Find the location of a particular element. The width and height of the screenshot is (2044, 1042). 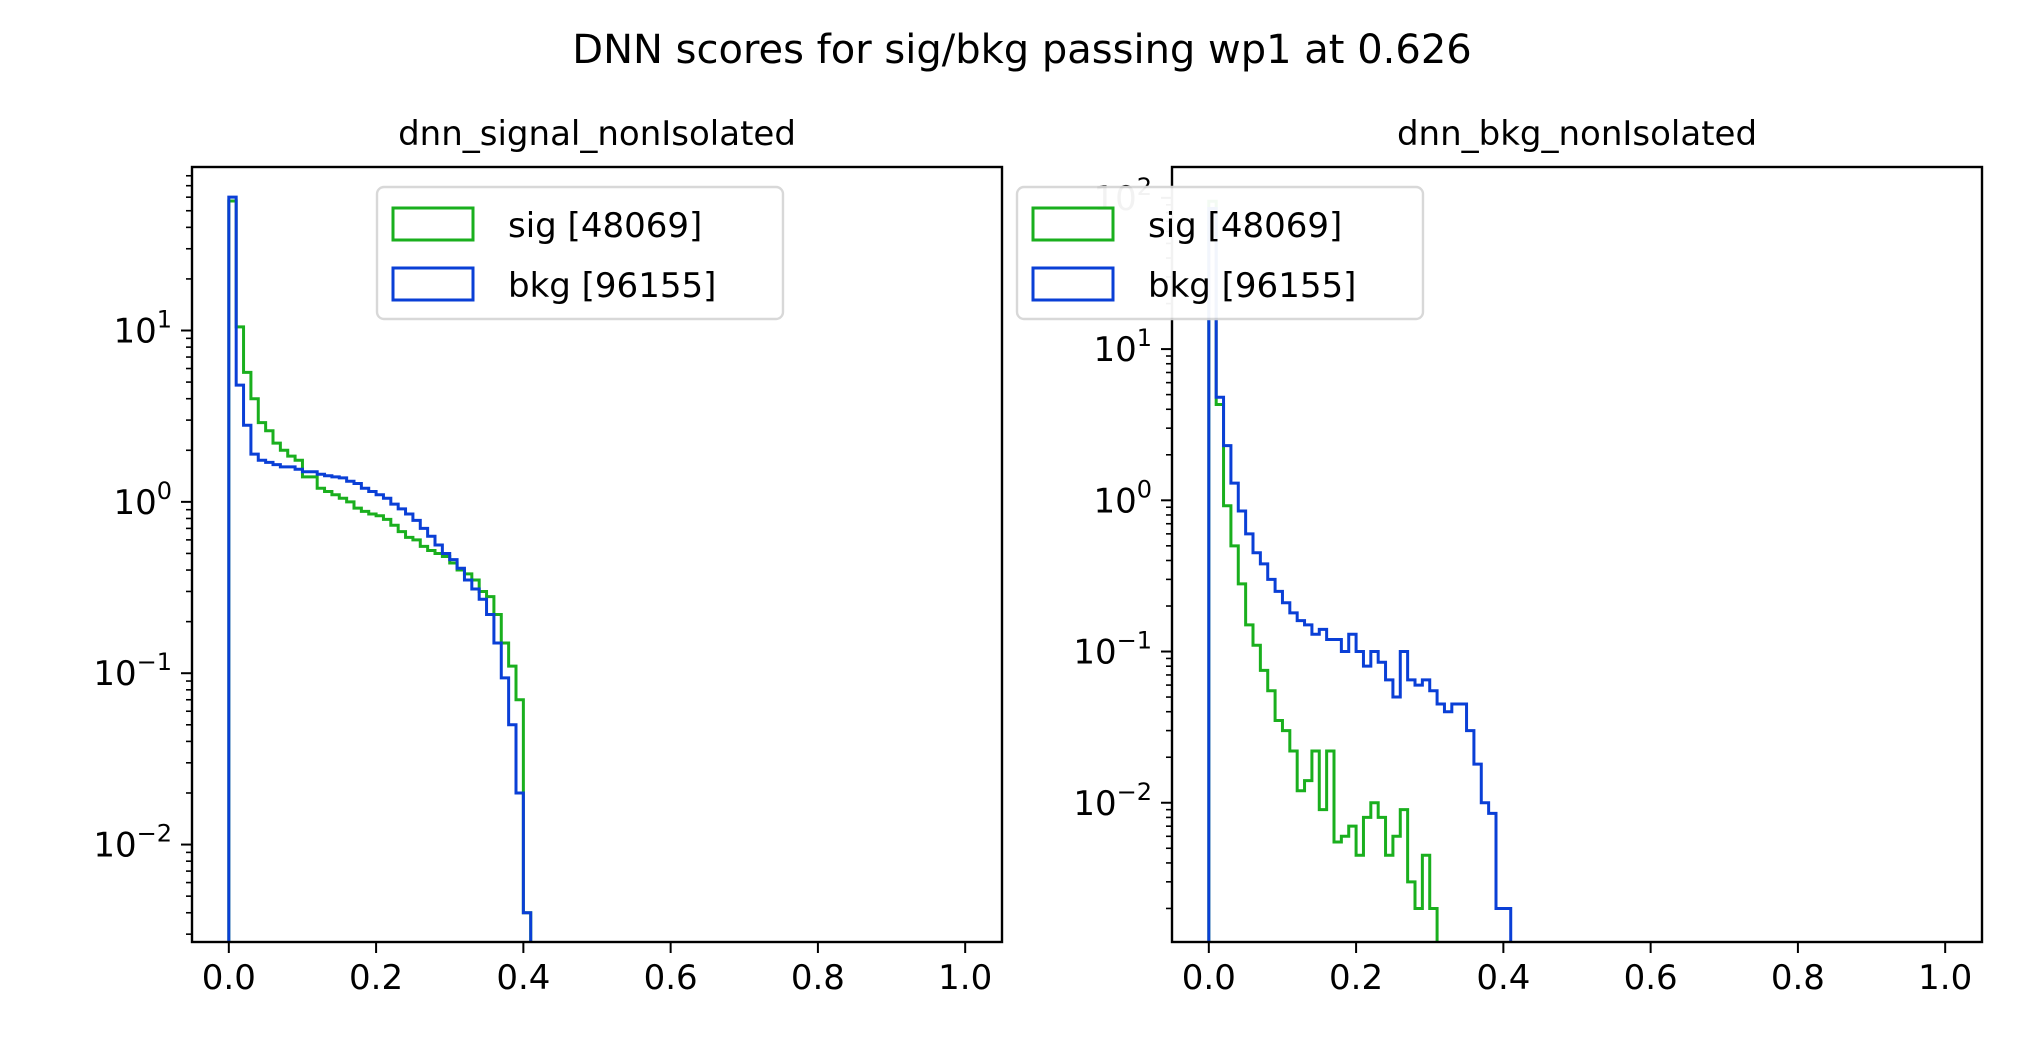

panel-title: dnn_bkg_nonIsolated is located at coordinates (1577, 134).